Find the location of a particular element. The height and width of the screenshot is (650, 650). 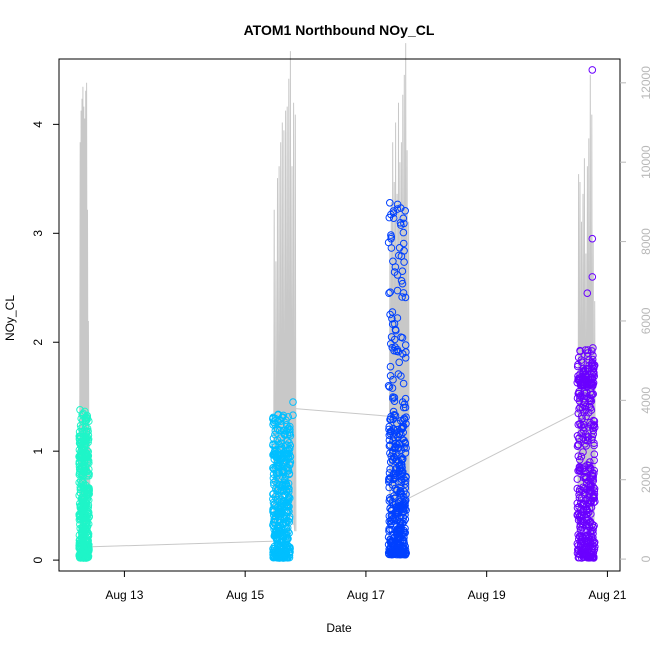

y2-tick-label: 2000 is located at coordinates (644, 479).